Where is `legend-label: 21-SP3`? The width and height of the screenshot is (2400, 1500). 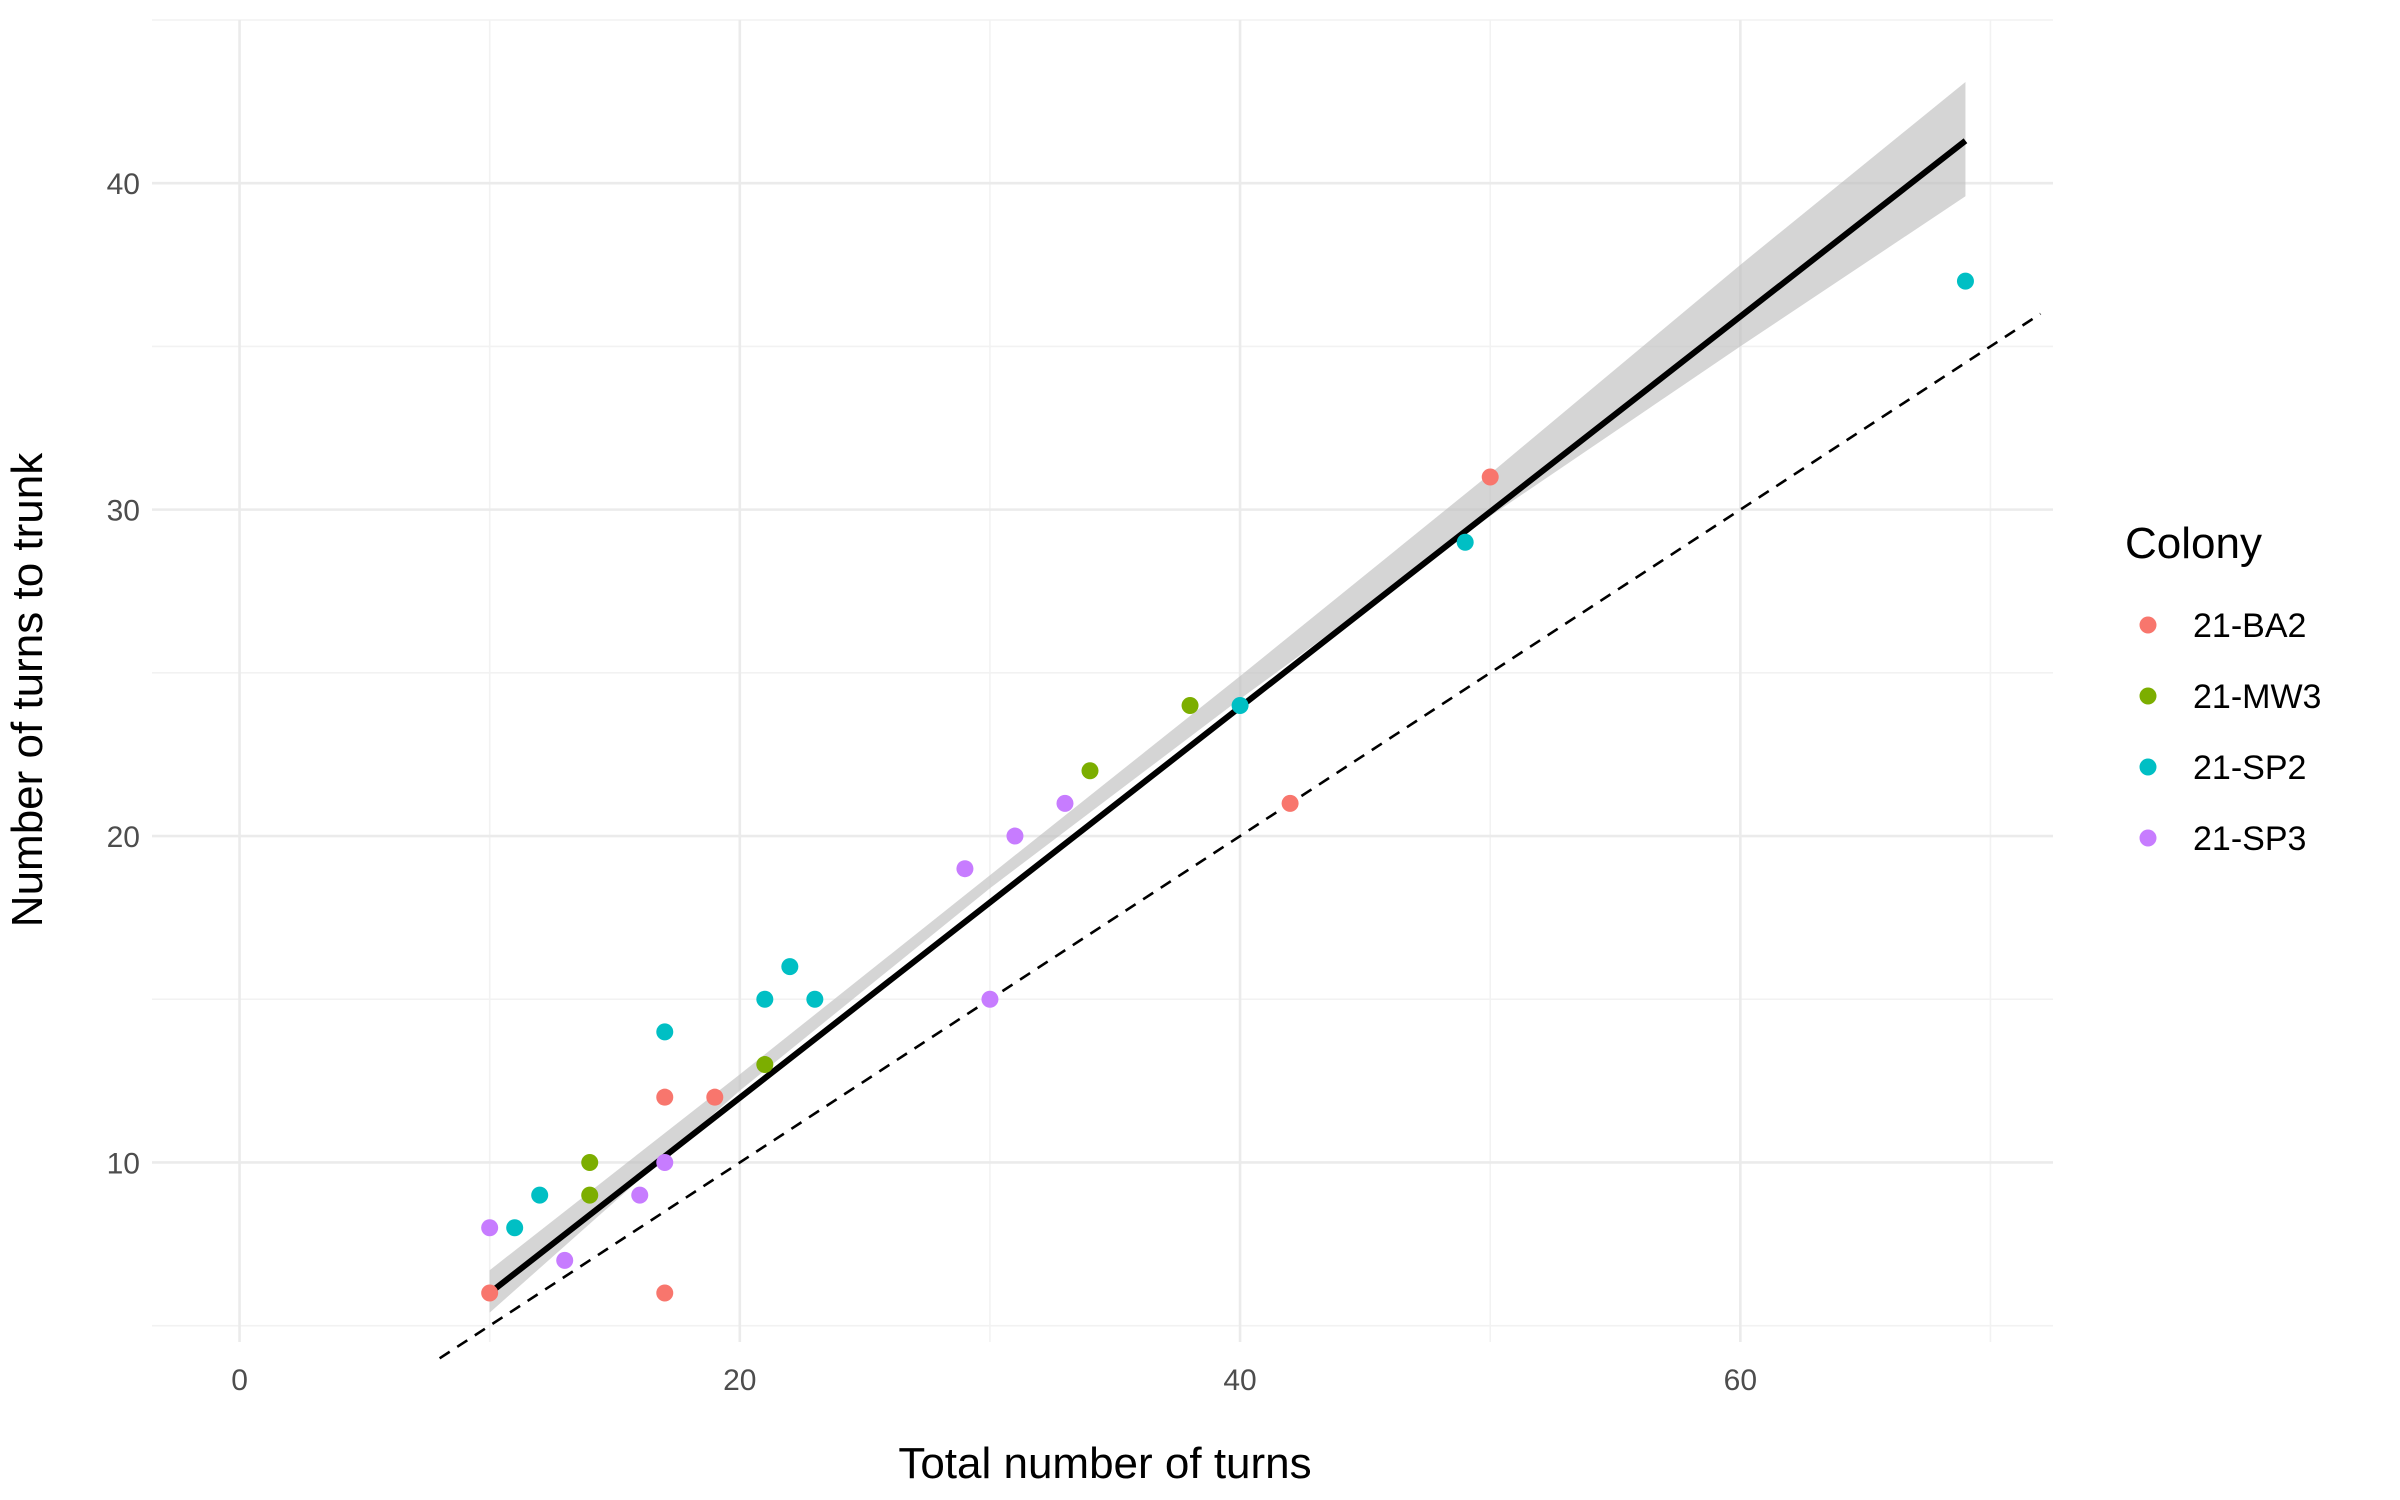
legend-label: 21-SP3 is located at coordinates (2249, 839).